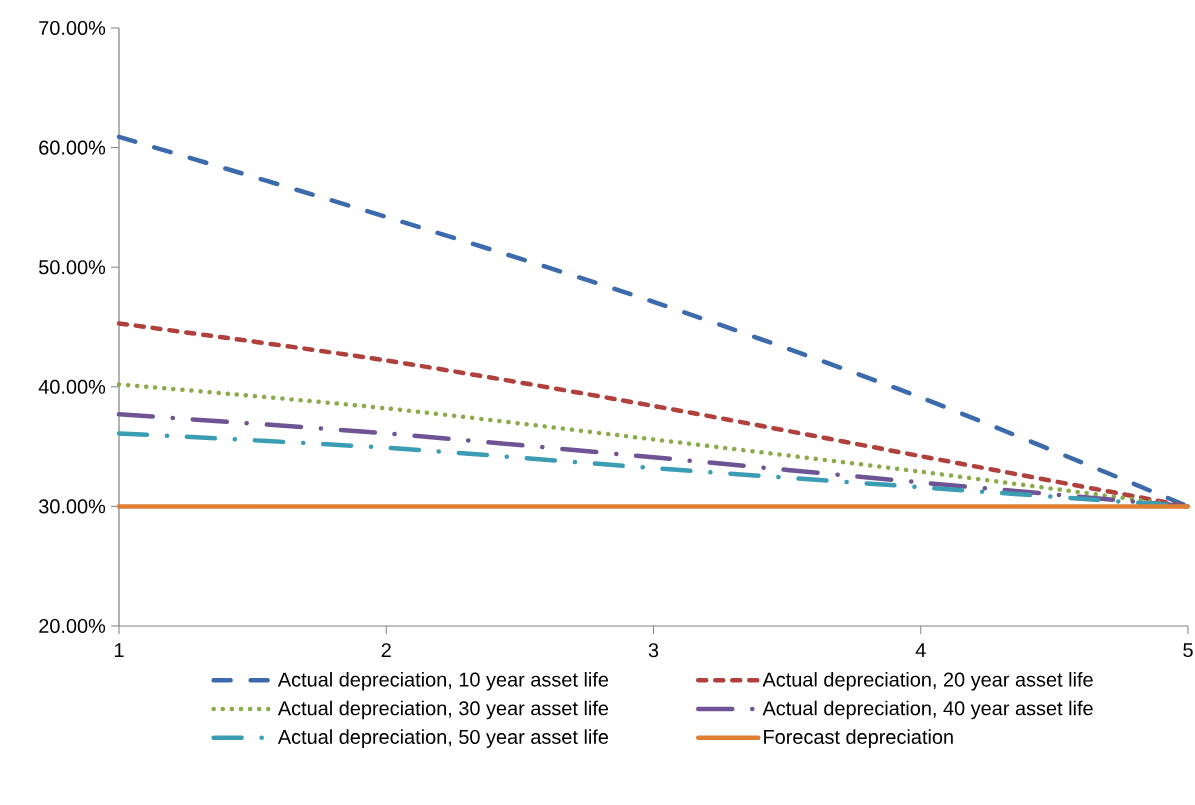  I want to click on legend-label: Actual depreciation, 10 year asset life, so click(443, 681).